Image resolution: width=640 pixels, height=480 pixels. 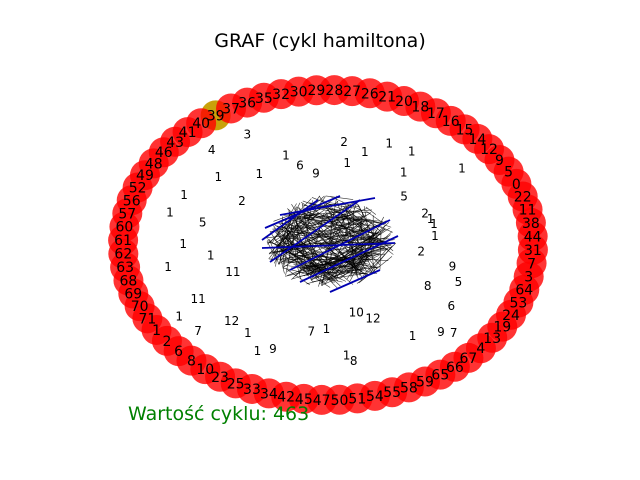 I want to click on graph-node, so click(x=201, y=123).